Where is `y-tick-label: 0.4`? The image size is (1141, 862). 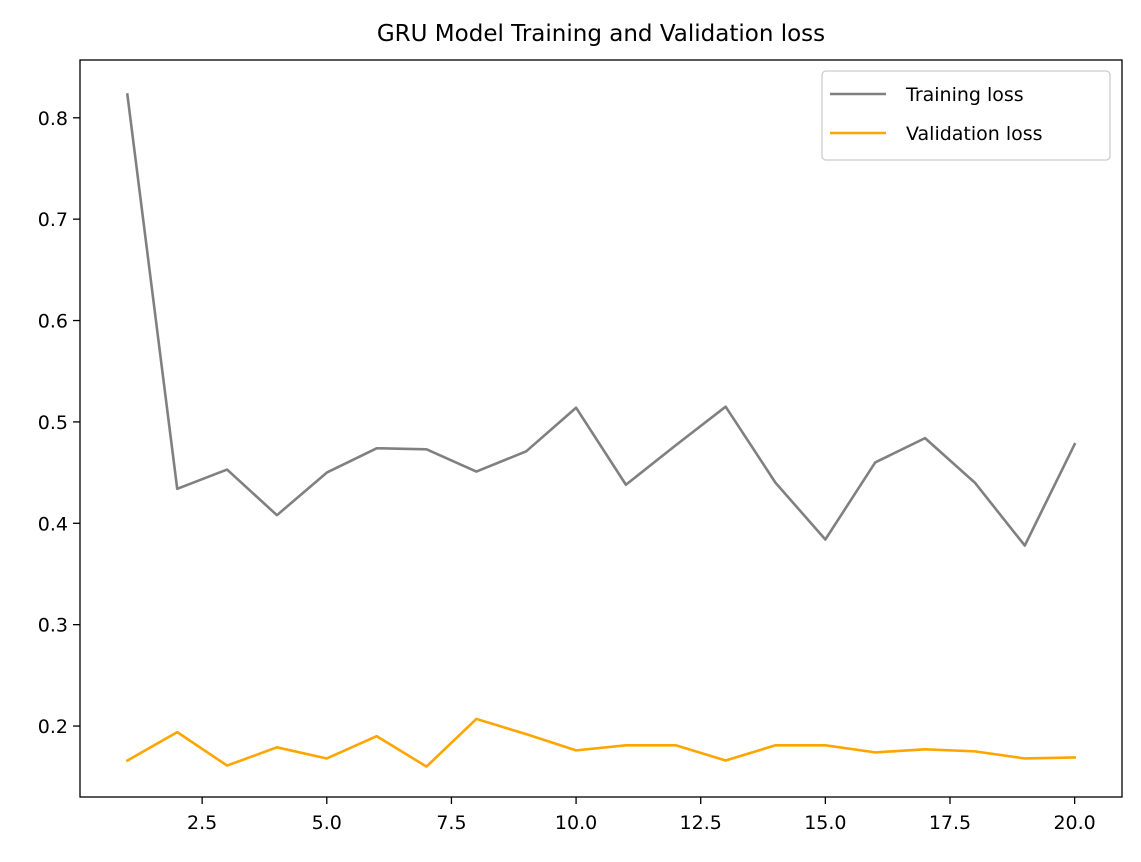 y-tick-label: 0.4 is located at coordinates (53, 524).